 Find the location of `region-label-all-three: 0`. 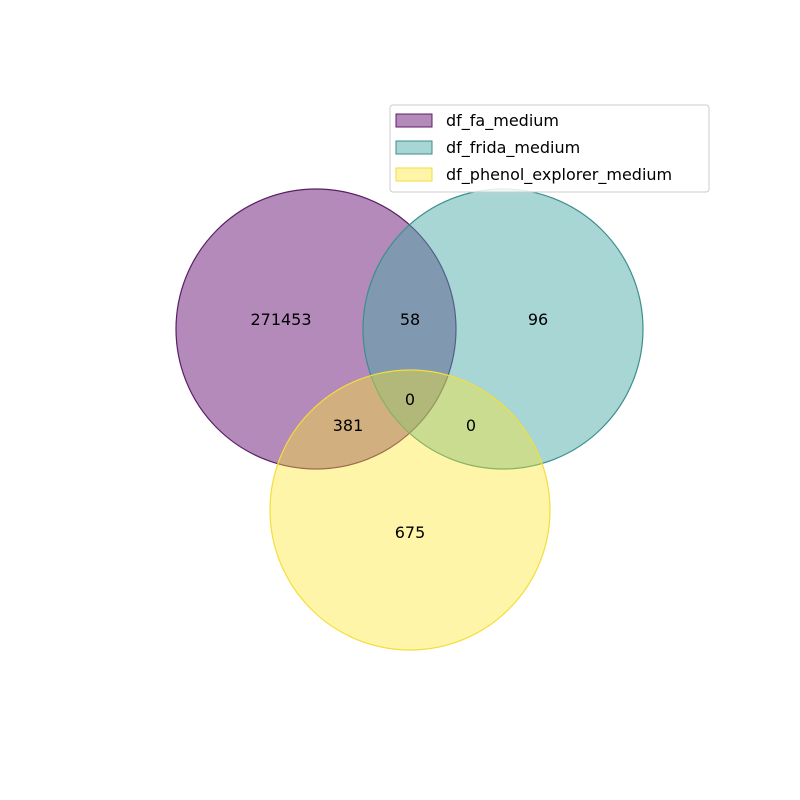

region-label-all-three: 0 is located at coordinates (410, 399).